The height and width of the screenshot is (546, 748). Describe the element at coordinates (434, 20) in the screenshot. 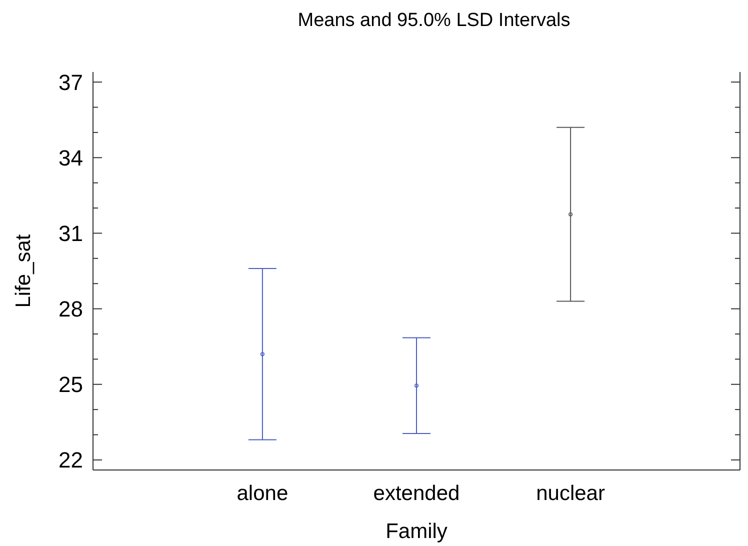

I see `chart-title: Means and 95.0% LSD Intervals` at that location.